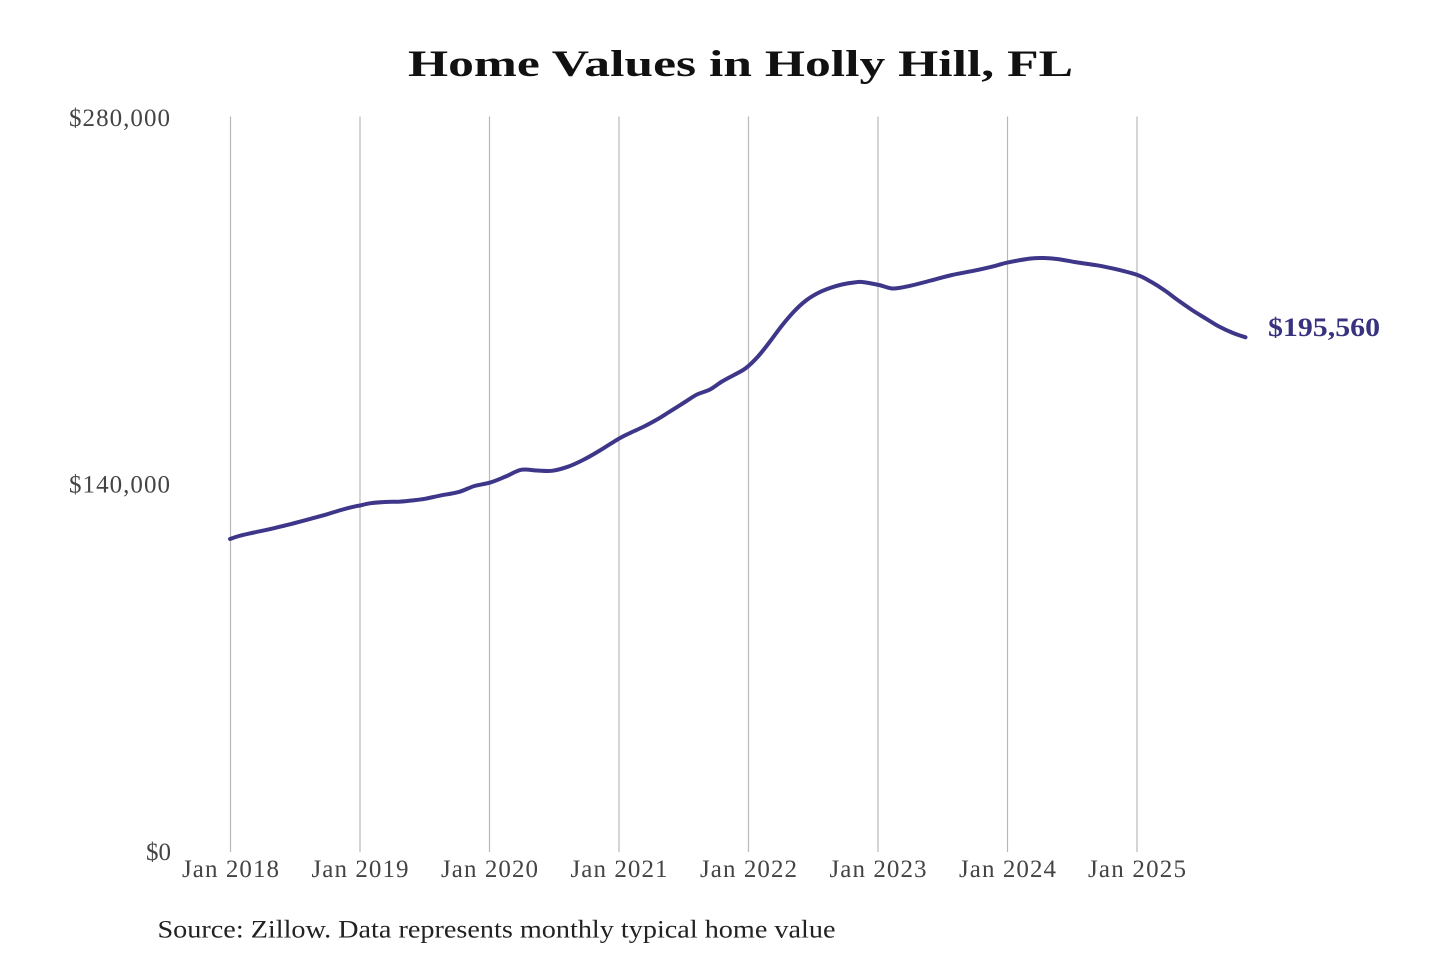 Image resolution: width=1440 pixels, height=960 pixels. Describe the element at coordinates (1008, 869) in the screenshot. I see `svg-text: Jan 2024` at that location.